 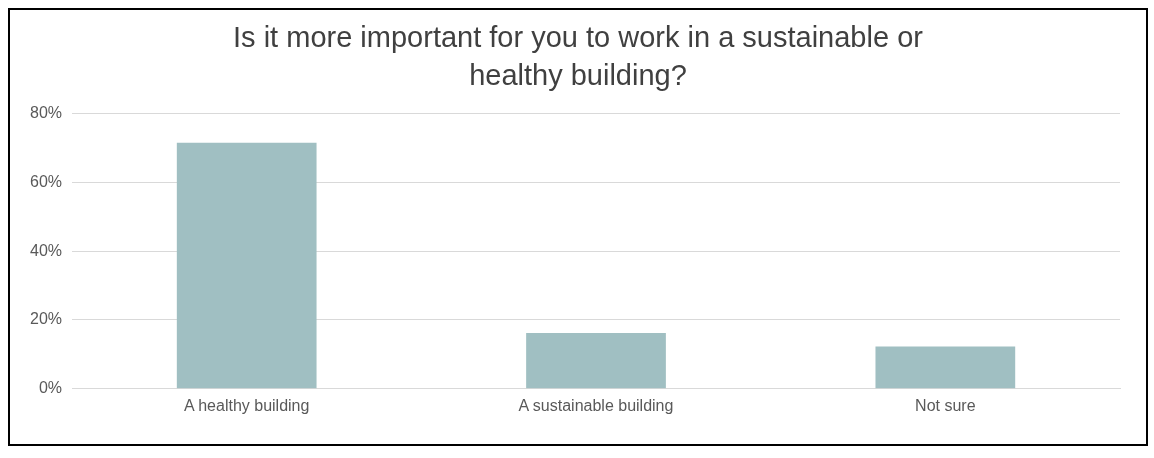 What do you see at coordinates (46, 181) in the screenshot?
I see `y-tick-label: 60%` at bounding box center [46, 181].